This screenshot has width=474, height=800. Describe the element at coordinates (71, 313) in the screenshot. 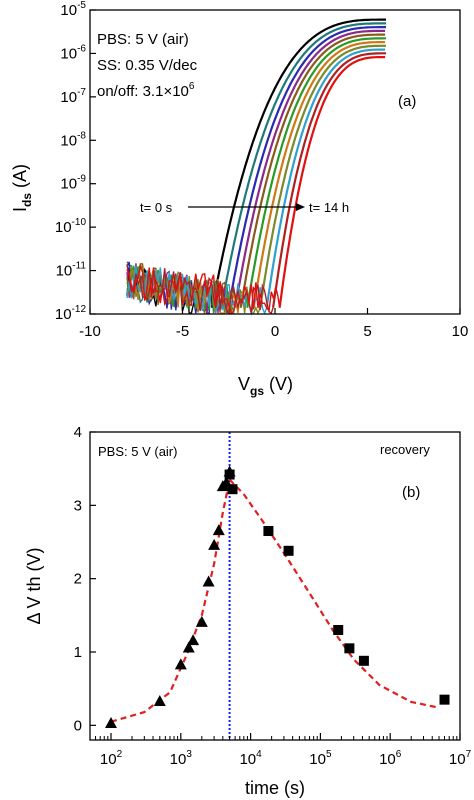

I see `y-tick-label-a: 10⁻¹²` at that location.